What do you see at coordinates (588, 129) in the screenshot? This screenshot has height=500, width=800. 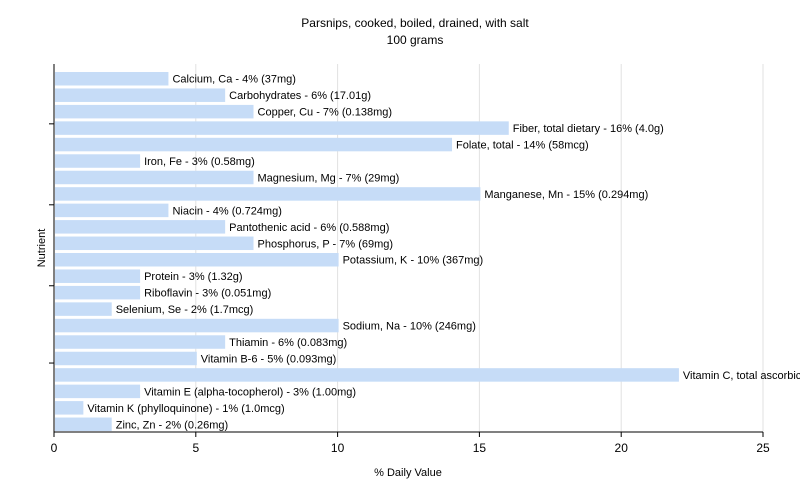 I see `bar-label: Fiber, total dietary - 16% (4.0g)` at bounding box center [588, 129].